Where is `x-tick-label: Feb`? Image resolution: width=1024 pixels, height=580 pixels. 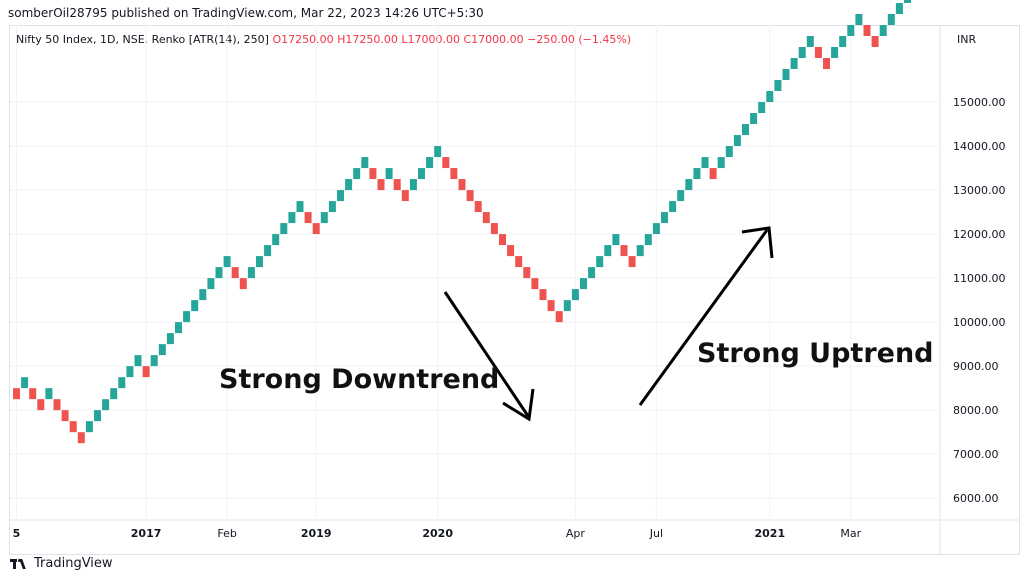
x-tick-label: Feb is located at coordinates (226, 533).